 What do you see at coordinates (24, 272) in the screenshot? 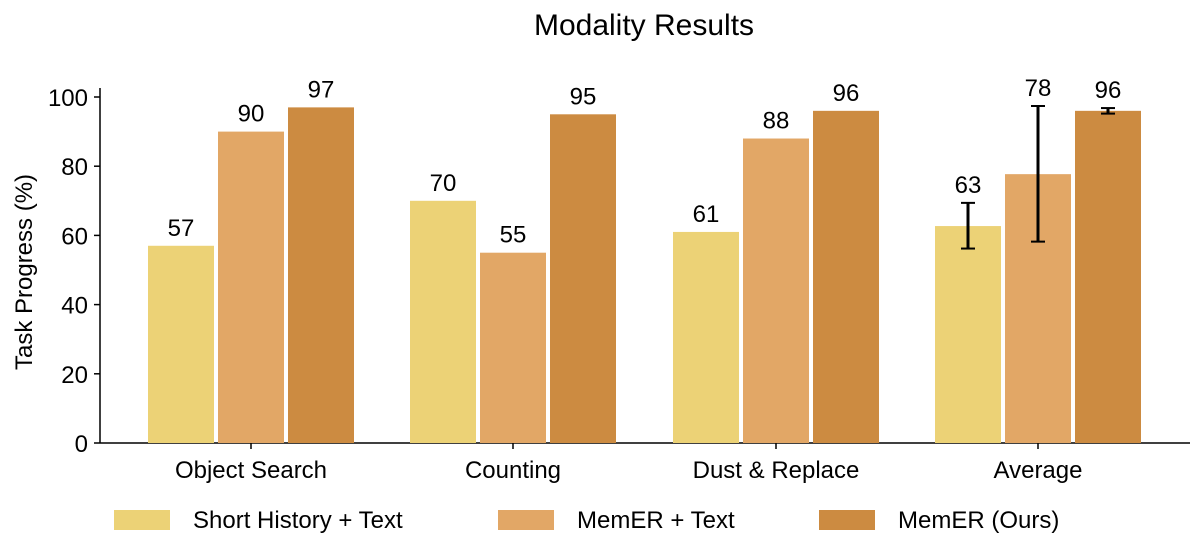
I see `y-axis-label: Task Progress (%)` at bounding box center [24, 272].